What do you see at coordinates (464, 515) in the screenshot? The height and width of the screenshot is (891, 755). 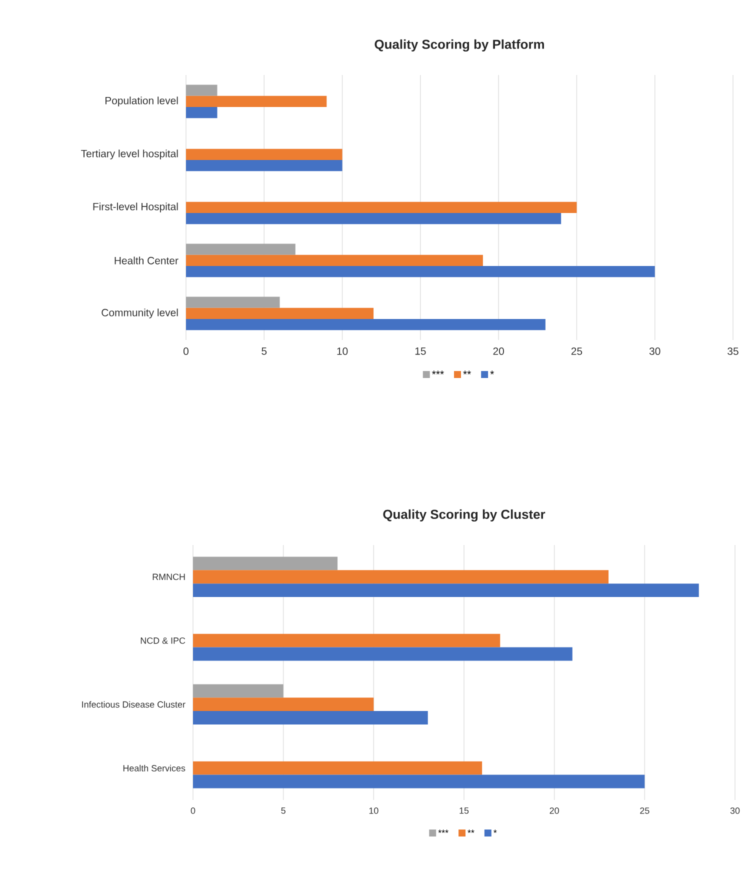 I see `chart-title: Quality Scoring by Cluster` at bounding box center [464, 515].